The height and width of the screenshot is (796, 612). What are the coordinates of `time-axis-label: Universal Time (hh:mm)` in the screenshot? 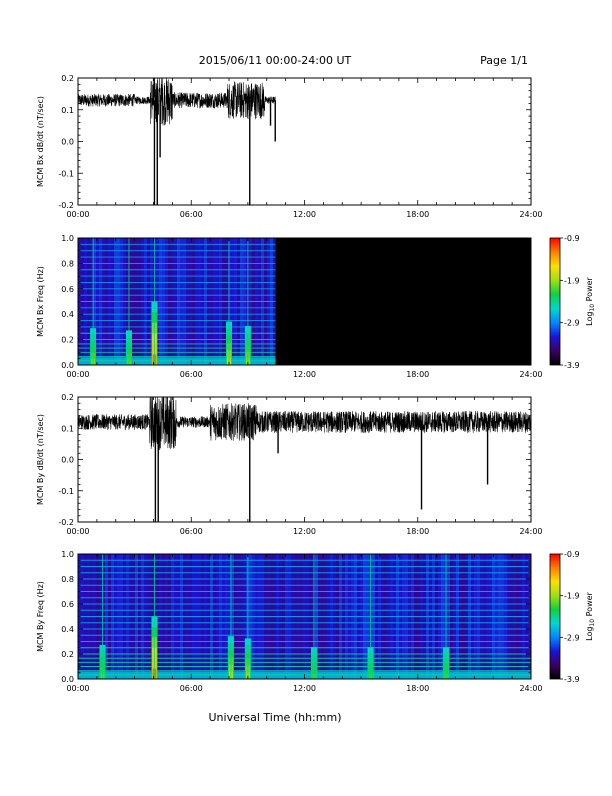 It's located at (275, 717).